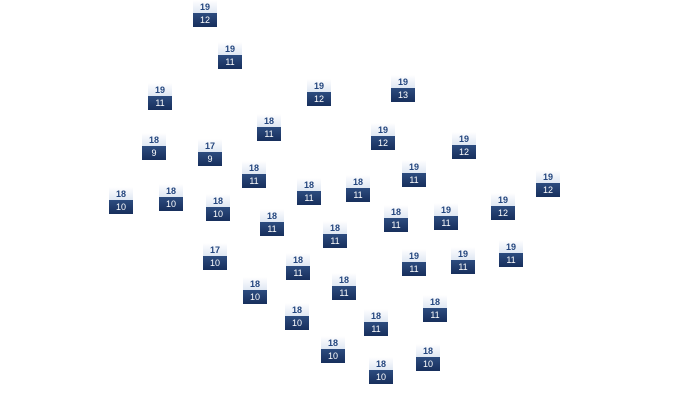 The image size is (700, 410). I want to click on low-temperature: 13, so click(403, 95).